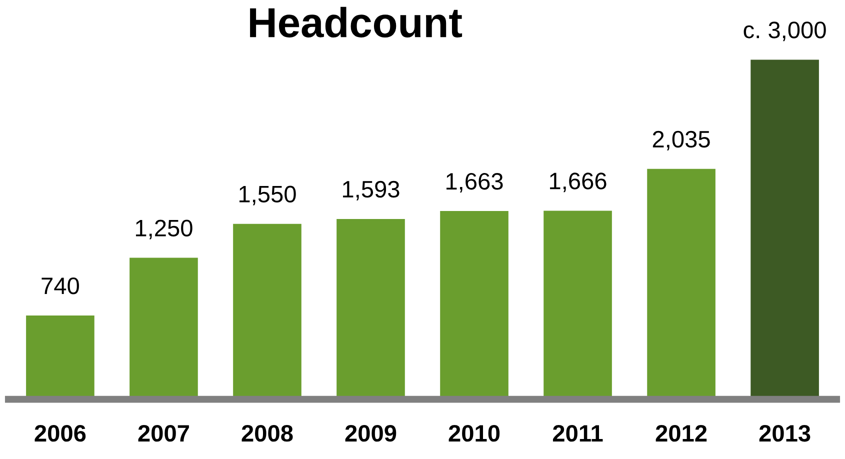 This screenshot has height=459, width=845. I want to click on x-tick-label: 2008, so click(267, 433).